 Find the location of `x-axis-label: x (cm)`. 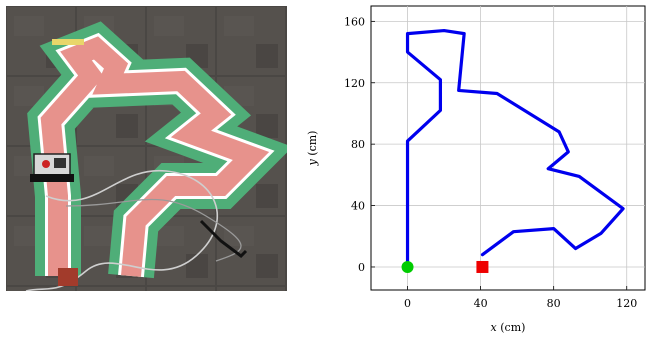

x-axis-label: x (cm) is located at coordinates (508, 327).